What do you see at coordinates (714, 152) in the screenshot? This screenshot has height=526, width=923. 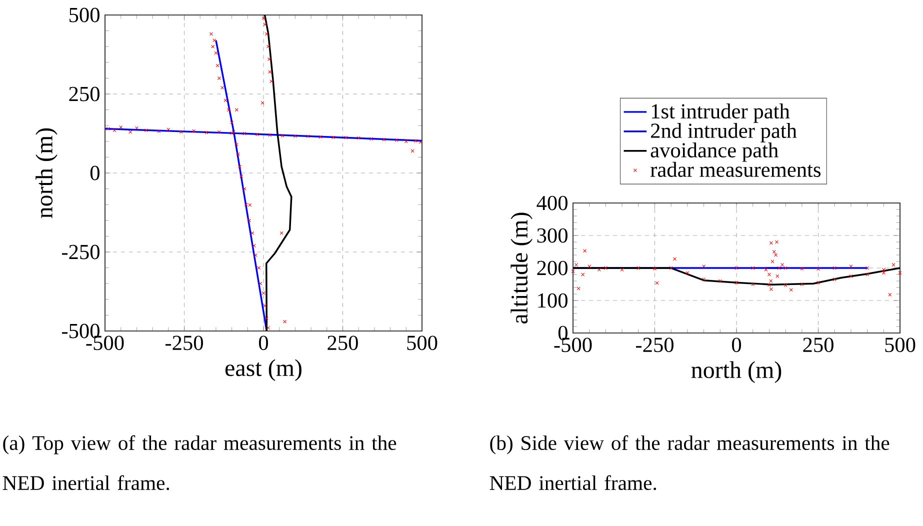 I see `legend-label: avoidance path` at bounding box center [714, 152].